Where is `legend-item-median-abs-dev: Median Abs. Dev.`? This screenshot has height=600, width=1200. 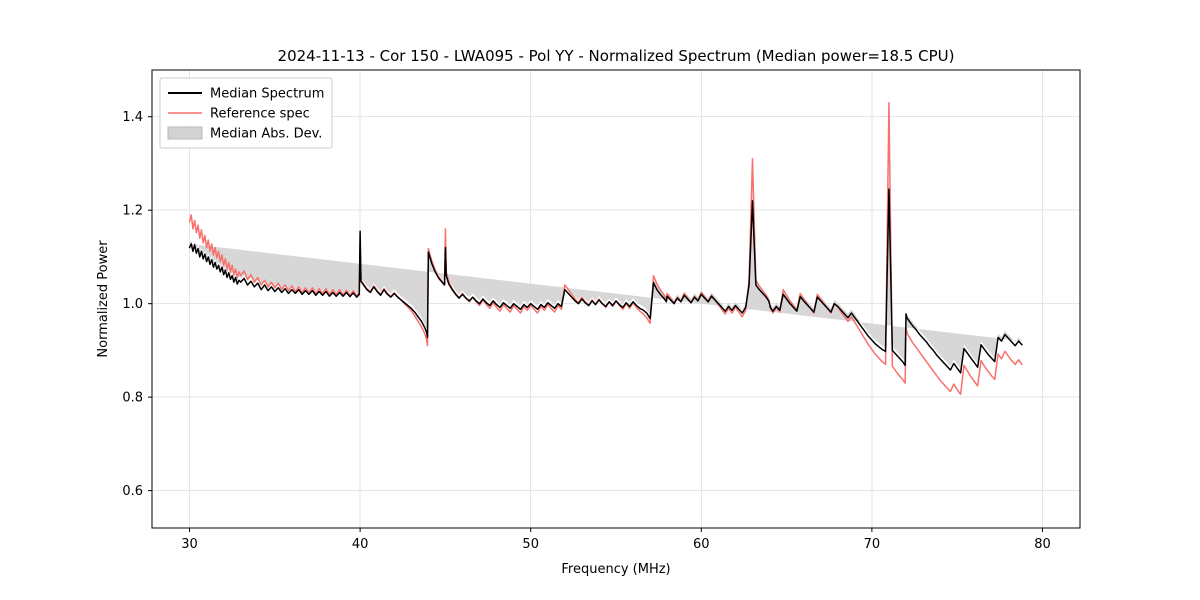
legend-item-median-abs-dev: Median Abs. Dev. is located at coordinates (244, 134).